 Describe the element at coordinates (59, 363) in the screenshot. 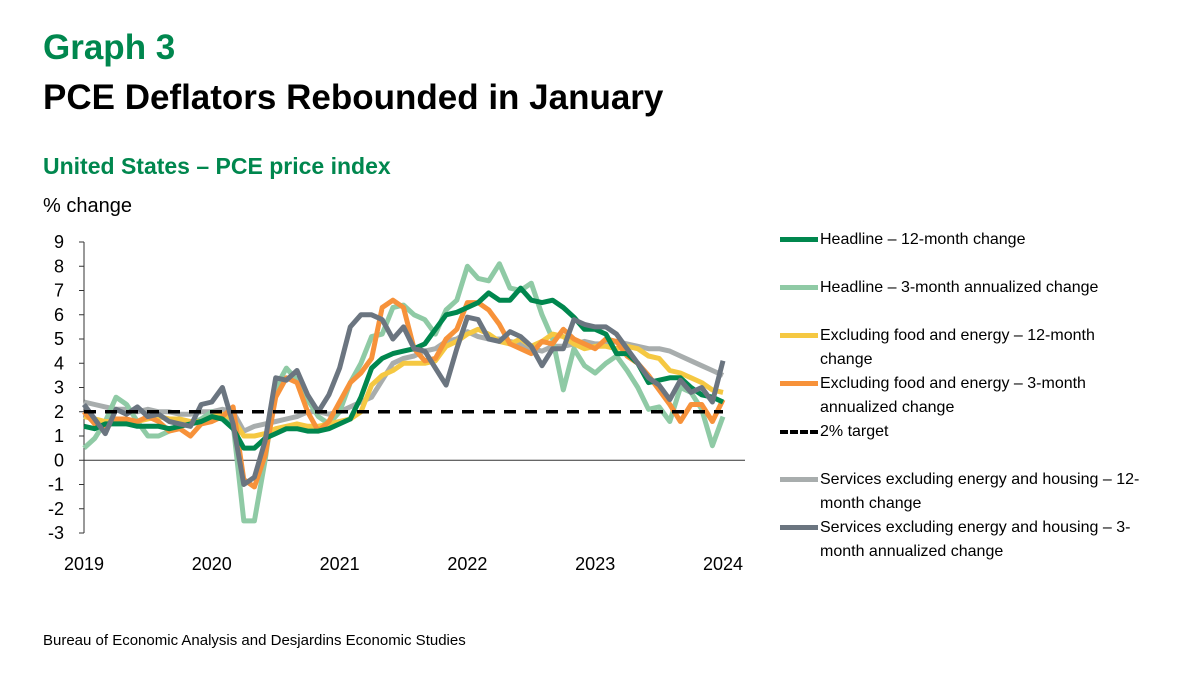

I see `y-tick-label: 4` at that location.